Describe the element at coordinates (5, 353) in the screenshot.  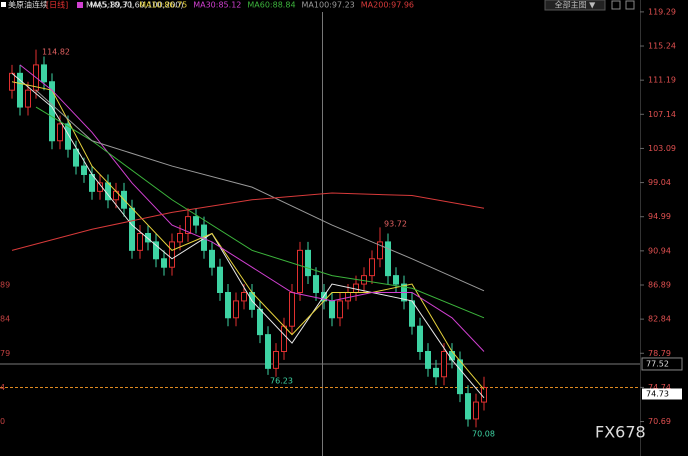
I see `left-axis-fragment: 79` at that location.